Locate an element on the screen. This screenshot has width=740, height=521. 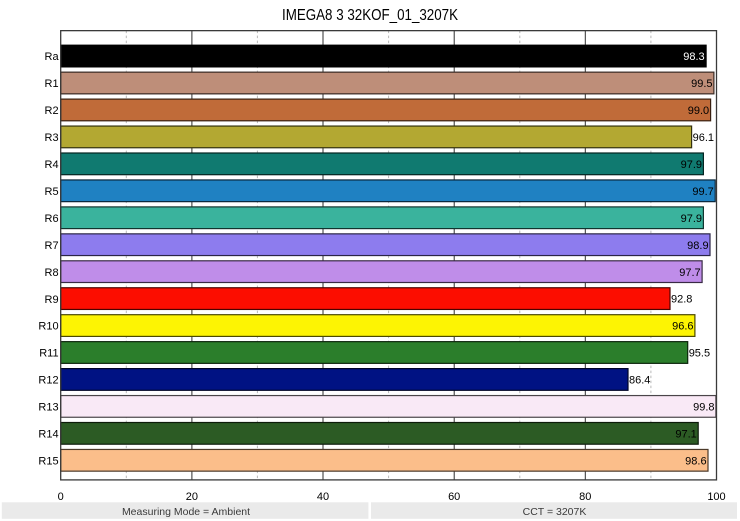
svg-text: R13 is located at coordinates (48, 408).